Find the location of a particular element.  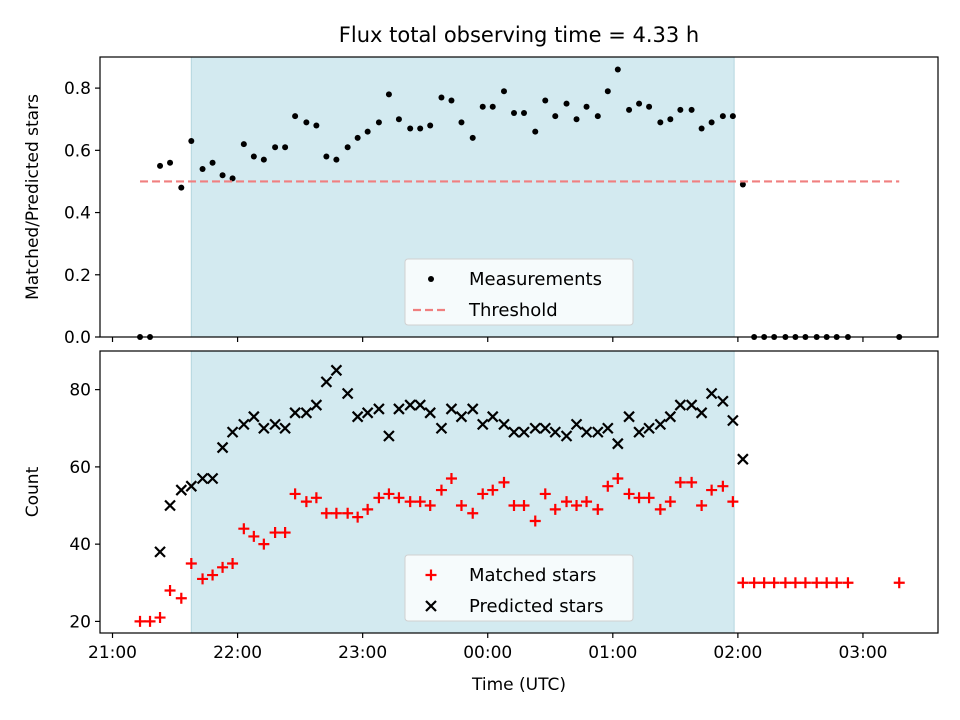

x-axis-label: Time (UTC) is located at coordinates (518, 685).